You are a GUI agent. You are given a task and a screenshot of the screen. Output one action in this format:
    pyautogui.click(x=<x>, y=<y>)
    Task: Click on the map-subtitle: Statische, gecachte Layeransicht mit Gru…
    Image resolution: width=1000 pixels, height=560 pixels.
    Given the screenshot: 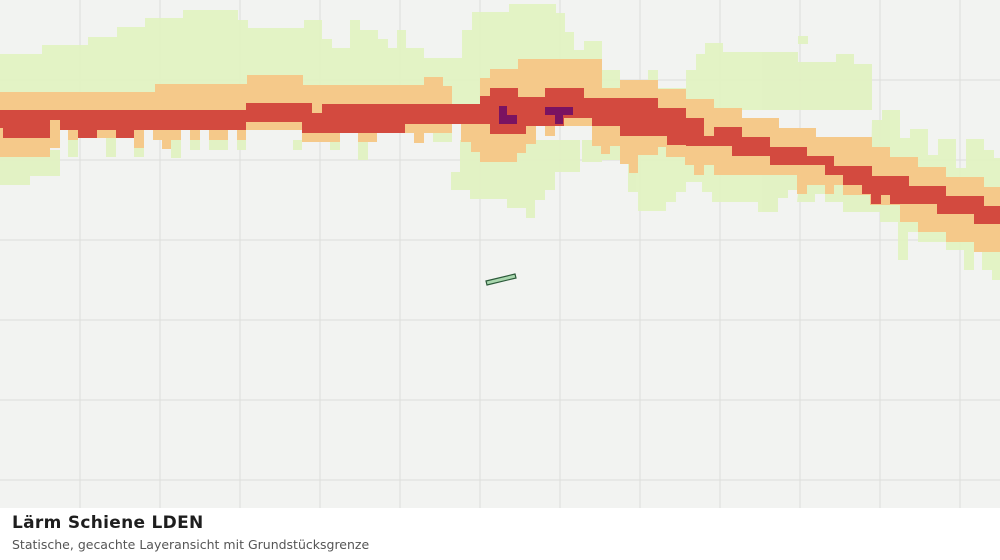 What is the action you would take?
    pyautogui.click(x=191, y=544)
    